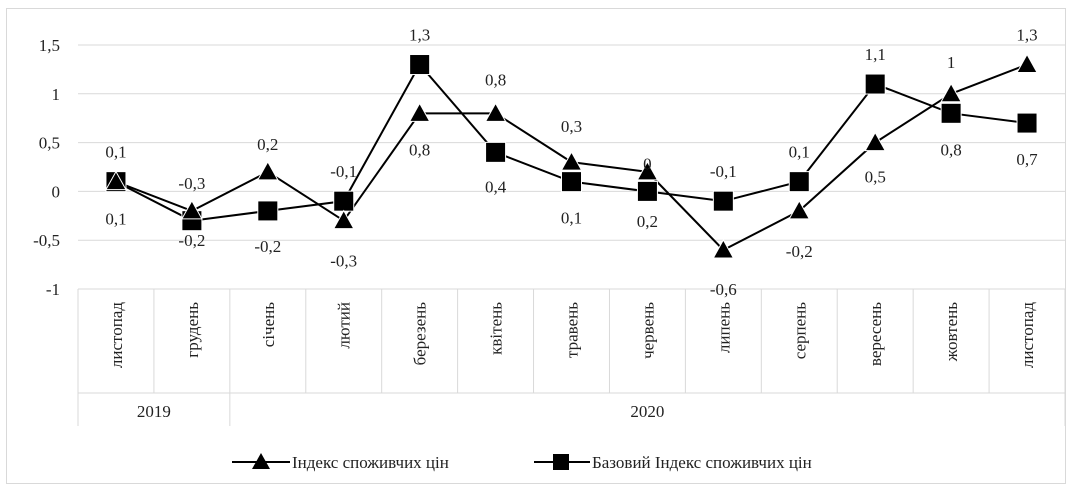 This screenshot has height=489, width=1074. What do you see at coordinates (572, 330) in the screenshot?
I see `x-tick-label: травень` at bounding box center [572, 330].